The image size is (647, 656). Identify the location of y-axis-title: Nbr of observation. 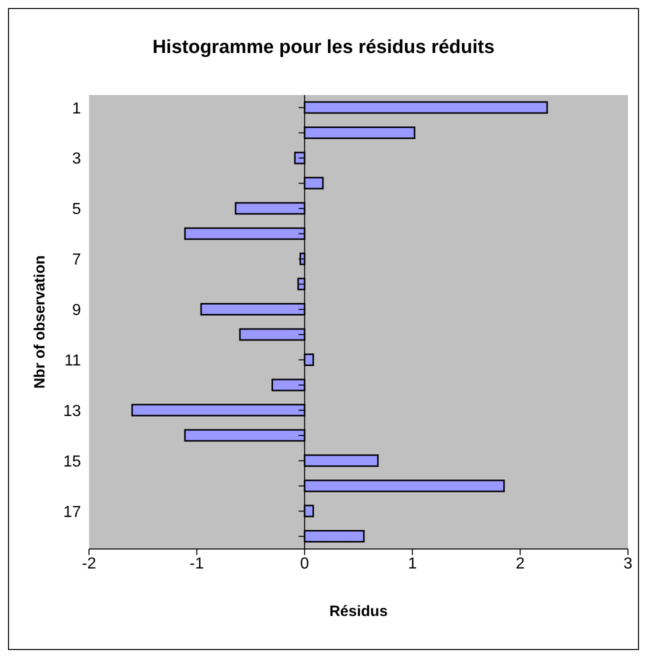
(39, 322).